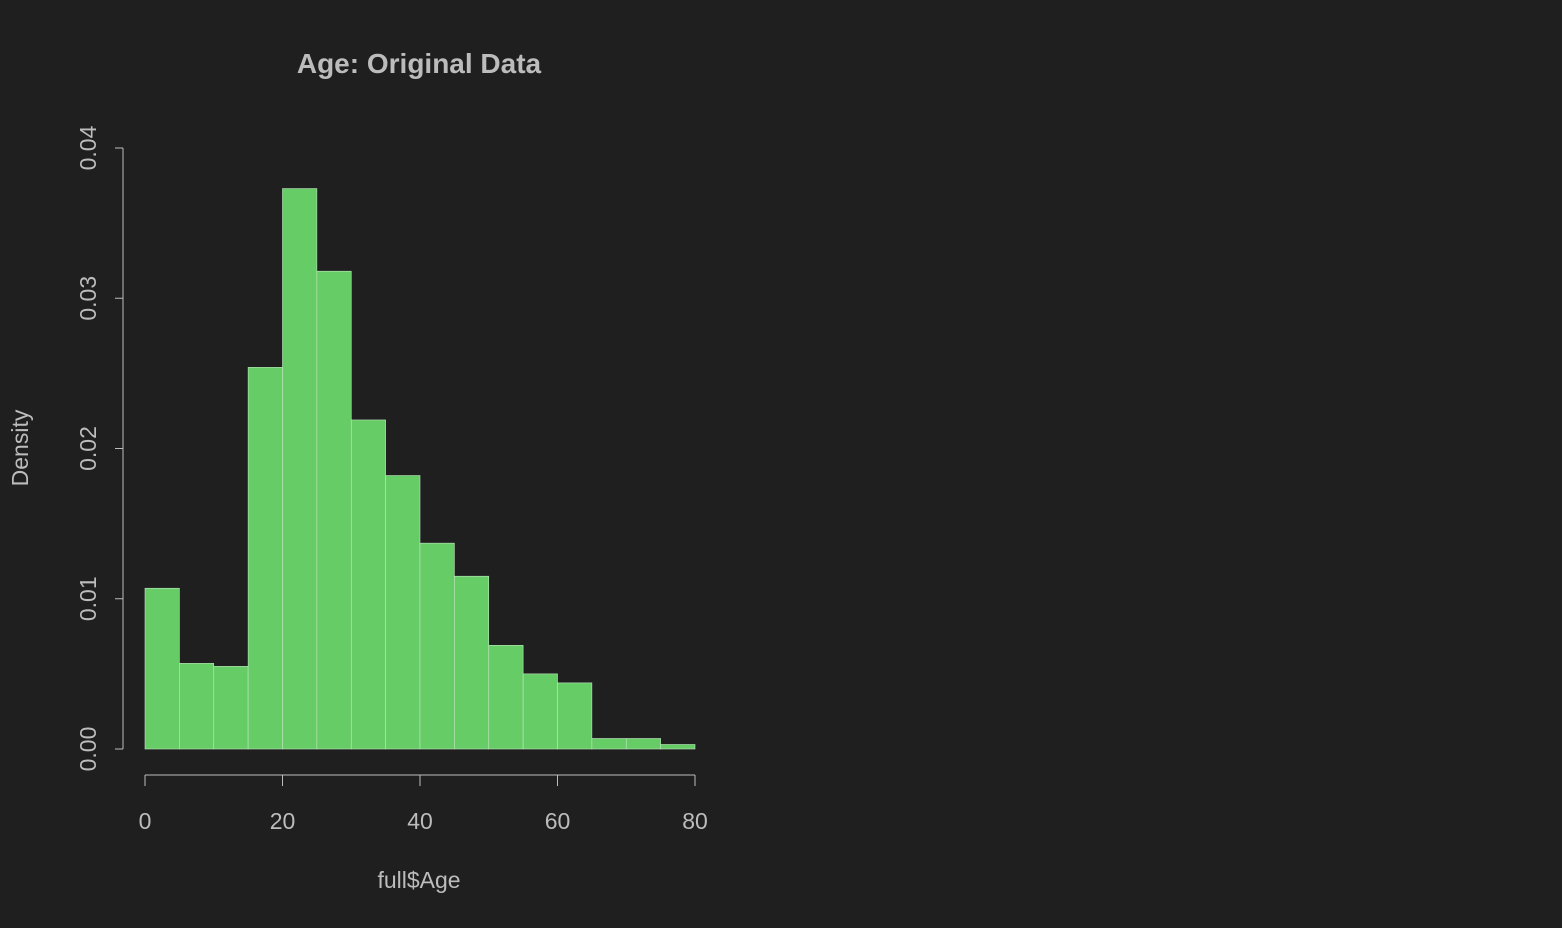  What do you see at coordinates (695, 821) in the screenshot?
I see `x-tick-label: 80` at bounding box center [695, 821].